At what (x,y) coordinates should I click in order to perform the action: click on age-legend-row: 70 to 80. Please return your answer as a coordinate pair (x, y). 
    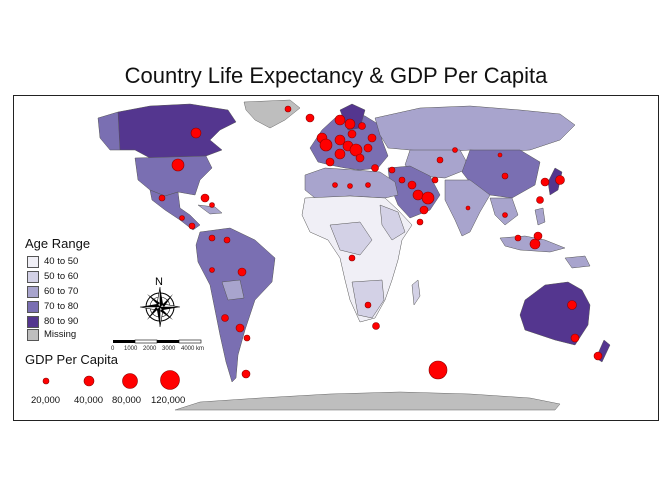
    Looking at the image, I should click on (87, 307).